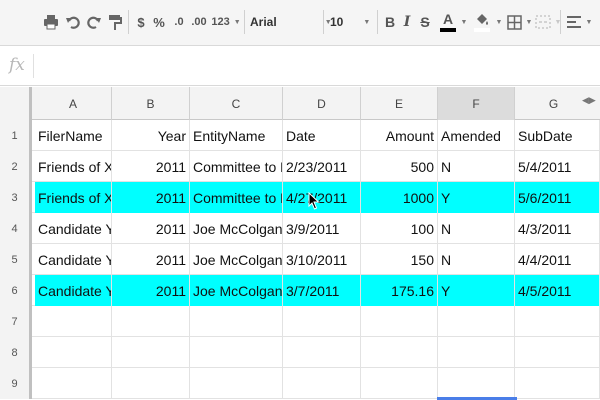  Describe the element at coordinates (557, 166) in the screenshot. I see `table-cell: 5/4/2011` at that location.